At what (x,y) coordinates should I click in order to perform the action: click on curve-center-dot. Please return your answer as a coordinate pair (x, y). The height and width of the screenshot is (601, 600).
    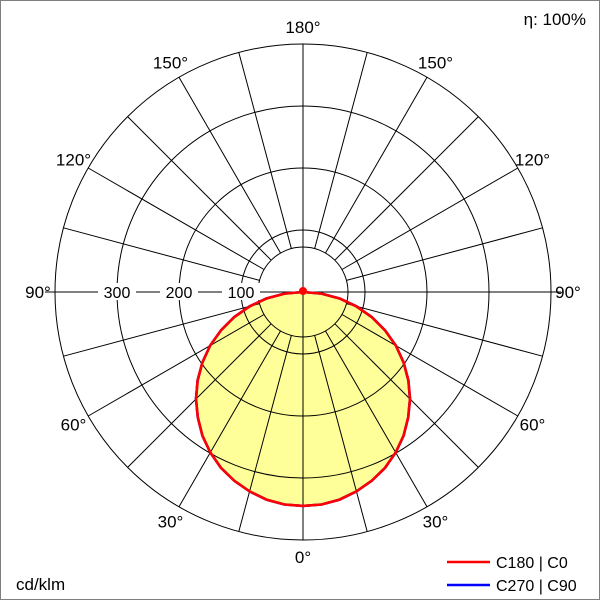
    Looking at the image, I should click on (303, 291).